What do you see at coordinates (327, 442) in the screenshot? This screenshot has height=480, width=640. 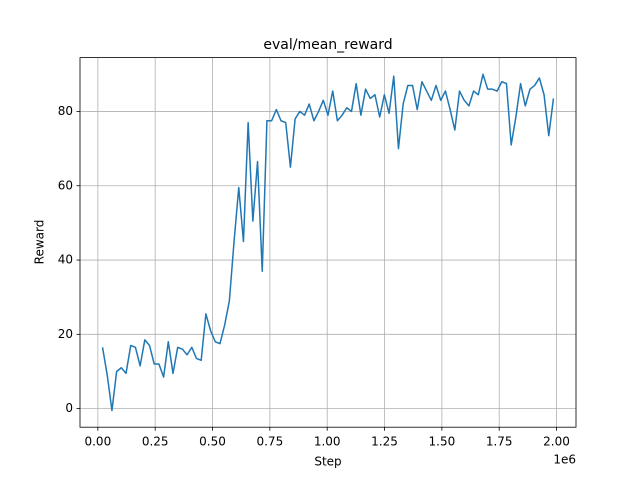 I see `x-tick-label: 1.00` at bounding box center [327, 442].